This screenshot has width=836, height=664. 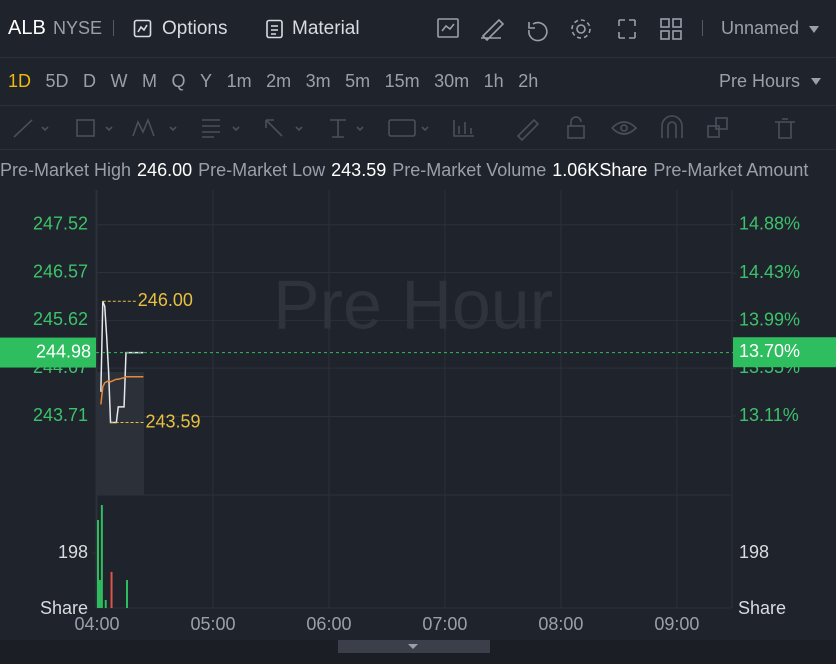 What do you see at coordinates (469, 169) in the screenshot?
I see `stat-label: Pre-Market Volume` at bounding box center [469, 169].